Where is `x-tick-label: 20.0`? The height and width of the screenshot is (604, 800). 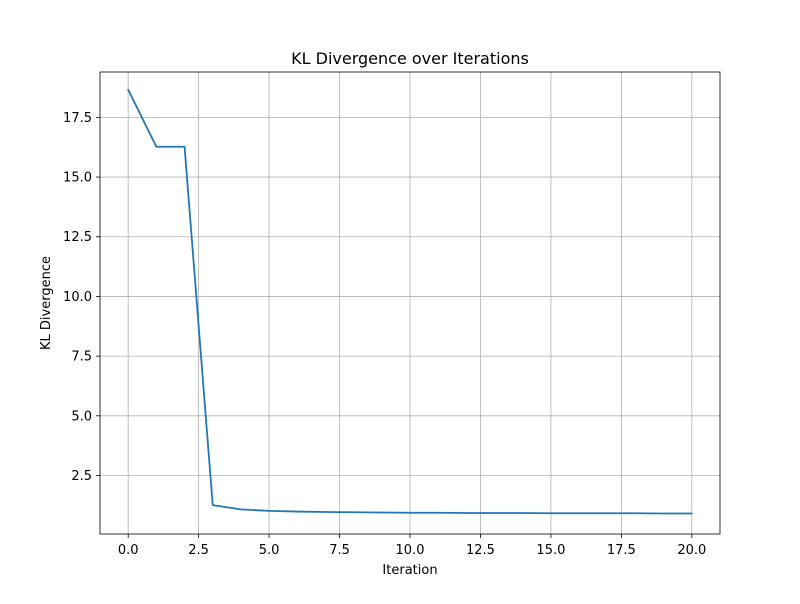
x-tick-label: 20.0 is located at coordinates (691, 550).